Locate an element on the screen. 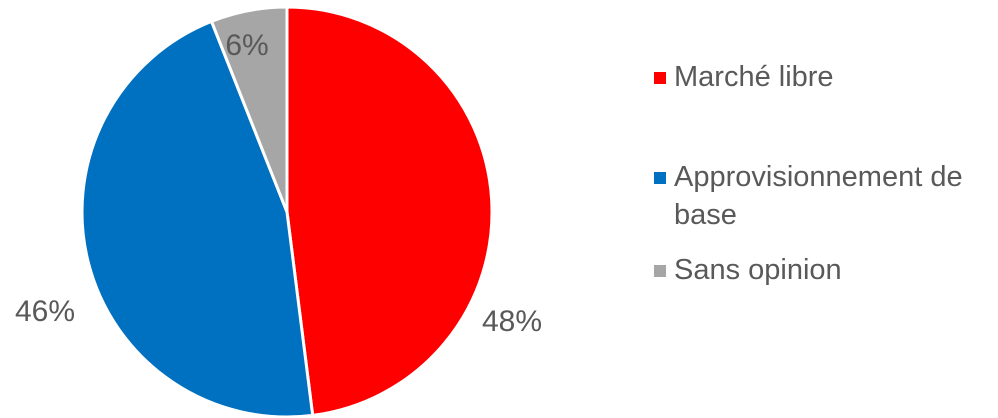  legend-item-approvisionnement-de-base: Approvisionnement de base is located at coordinates (826, 196).